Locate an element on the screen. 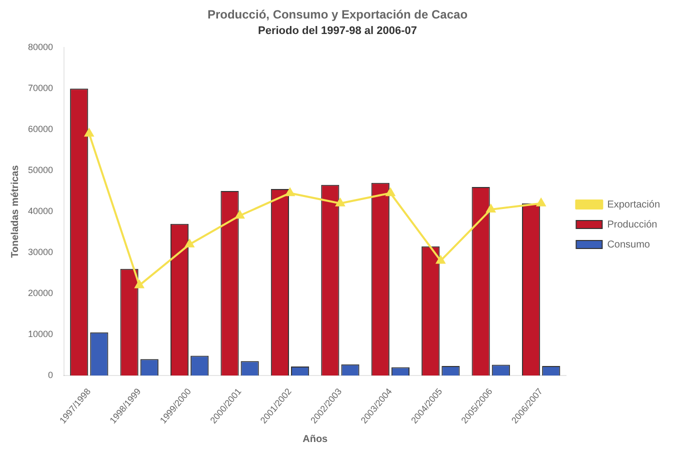 The image size is (680, 454). y-tick-label: 50000 is located at coordinates (41, 170).